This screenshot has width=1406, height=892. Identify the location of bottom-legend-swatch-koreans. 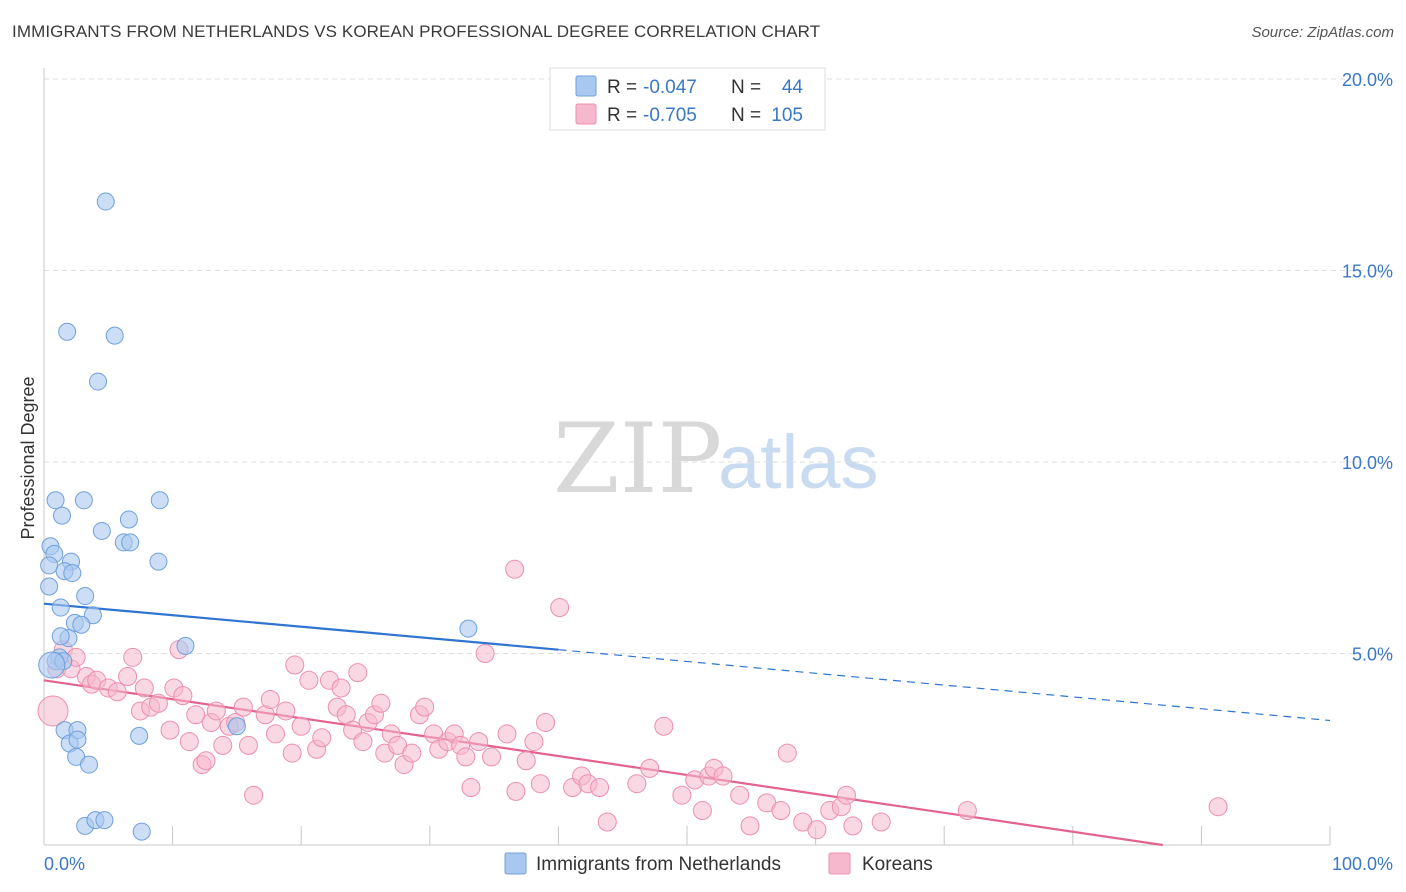
(839, 863).